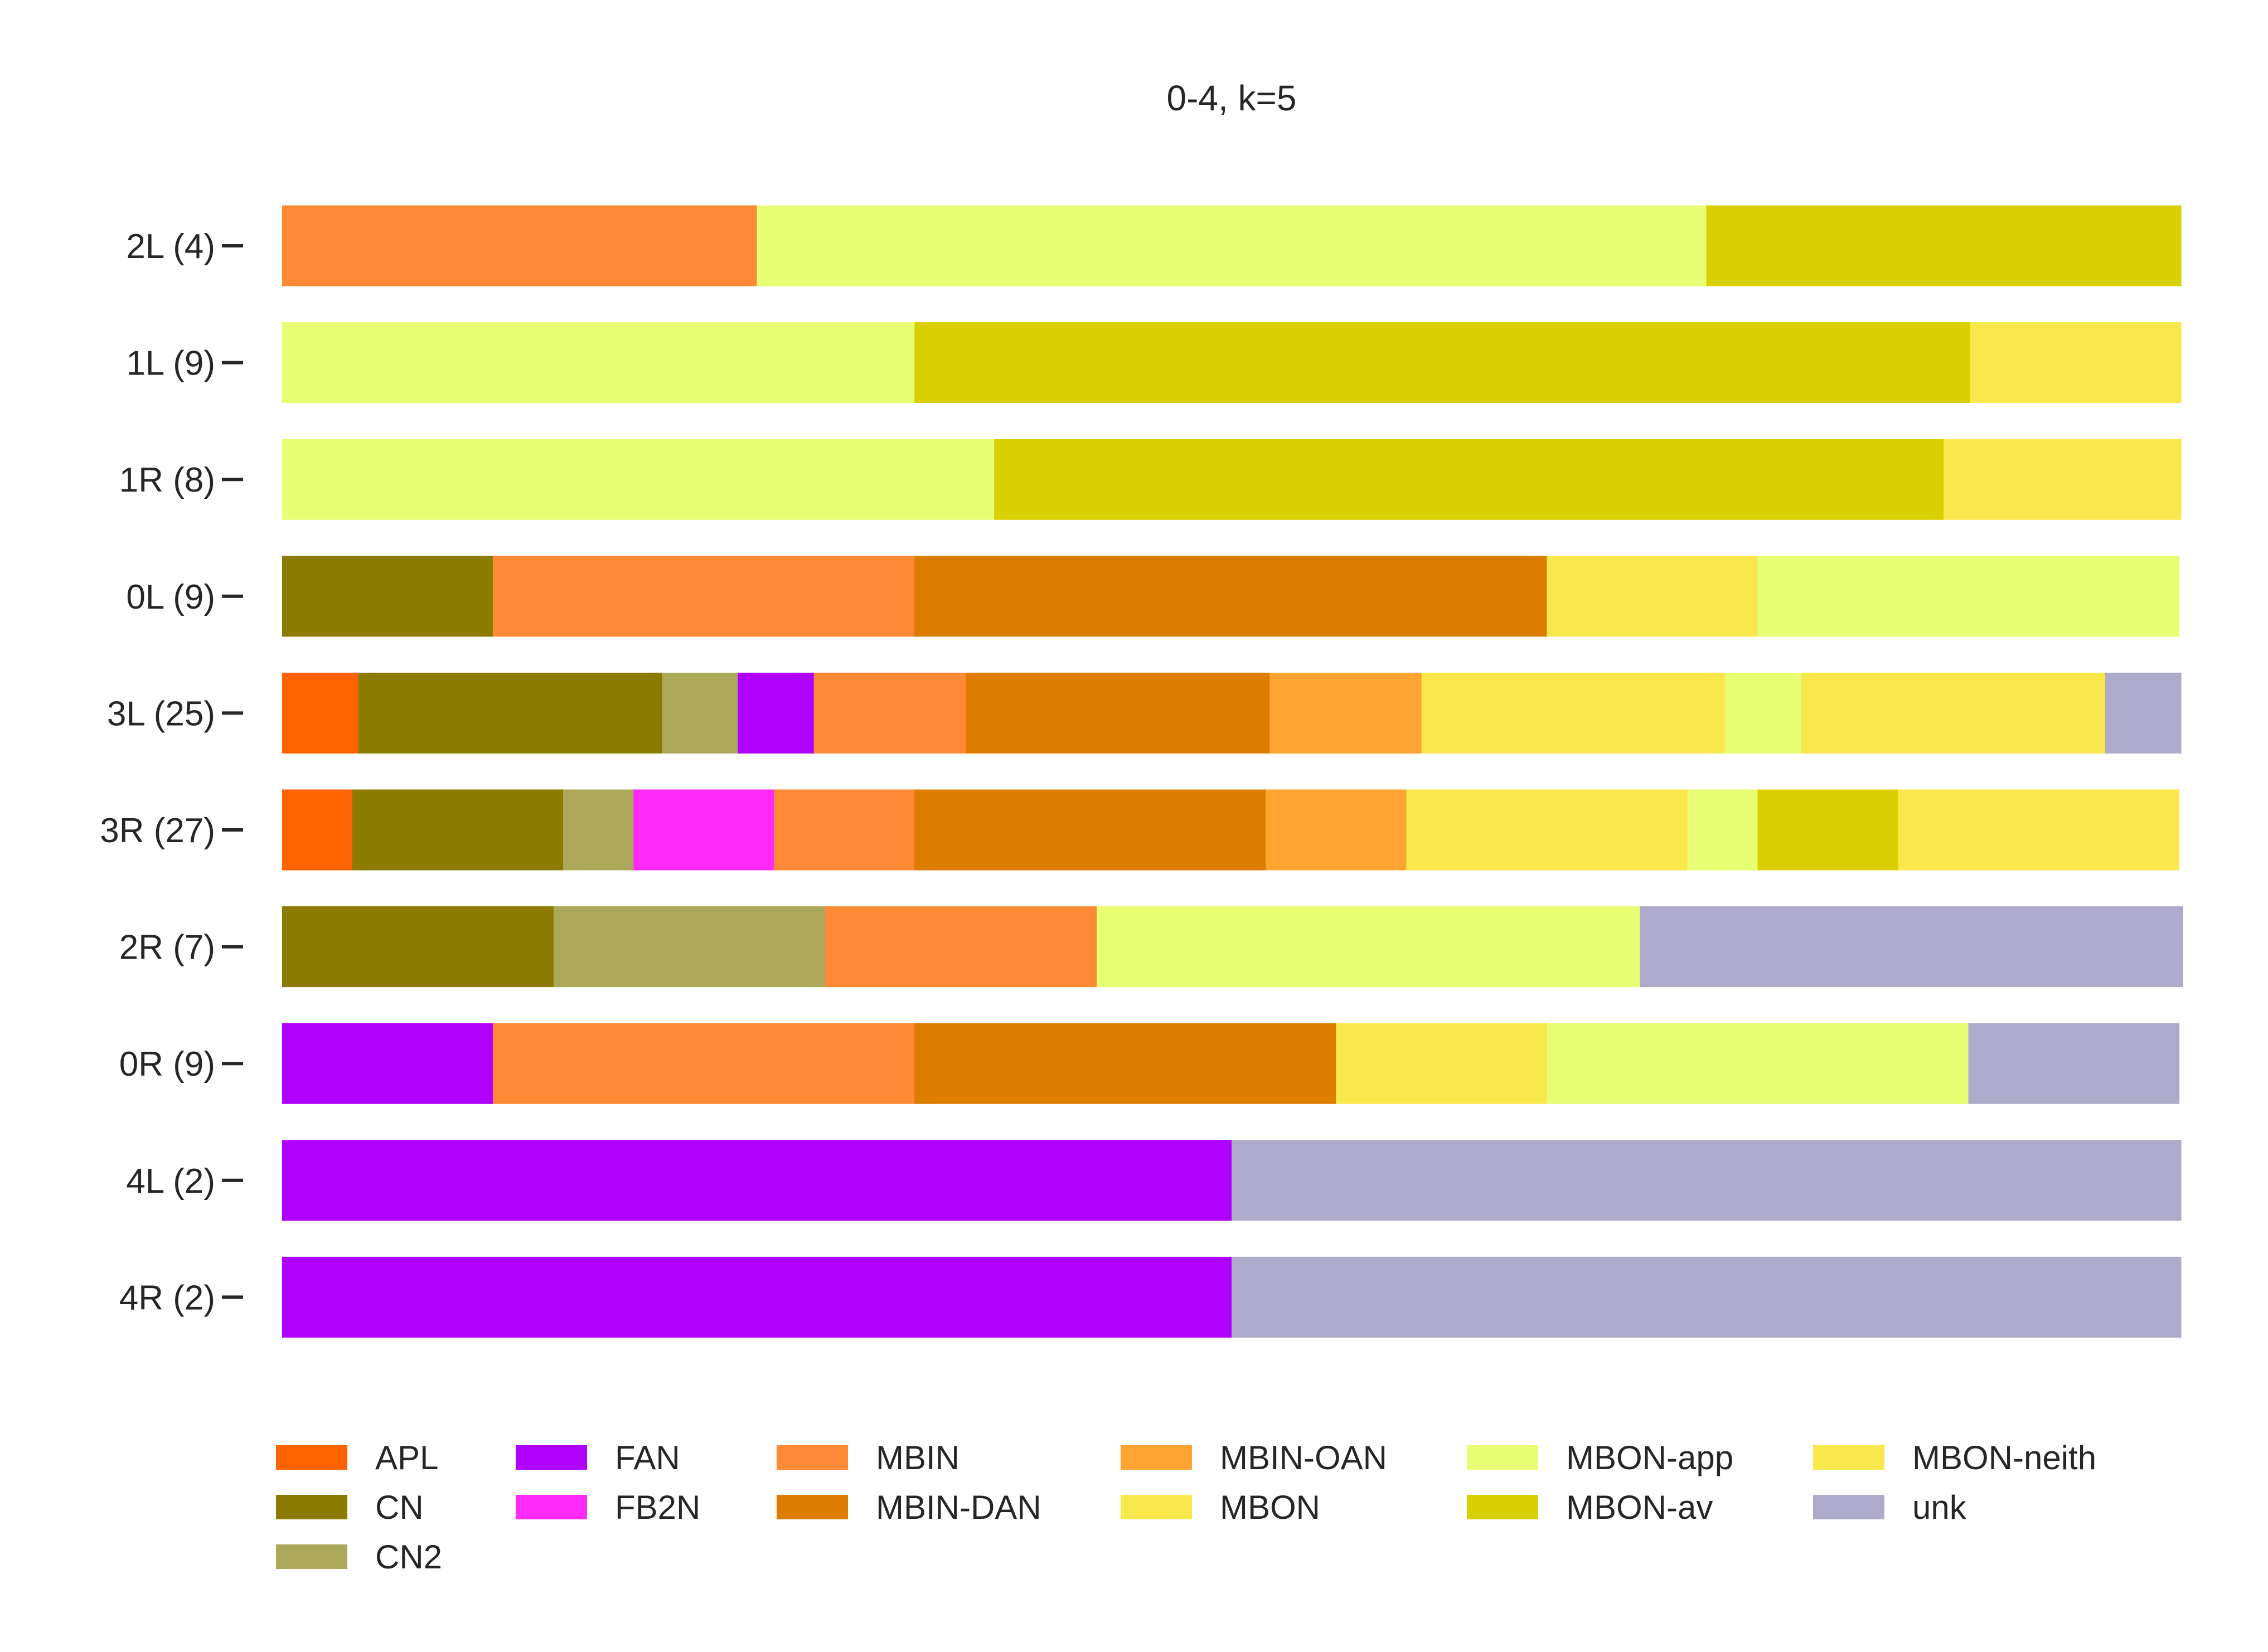 This screenshot has height=1652, width=2268. I want to click on bar-segment-2r-7-unk, so click(1912, 947).